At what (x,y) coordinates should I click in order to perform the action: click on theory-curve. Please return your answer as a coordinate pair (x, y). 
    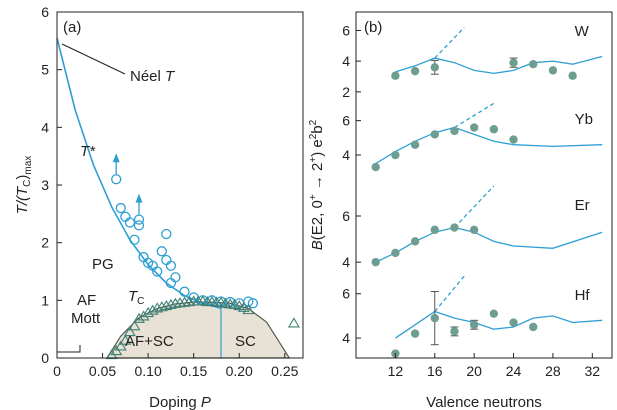
    Looking at the image, I should click on (499, 324).